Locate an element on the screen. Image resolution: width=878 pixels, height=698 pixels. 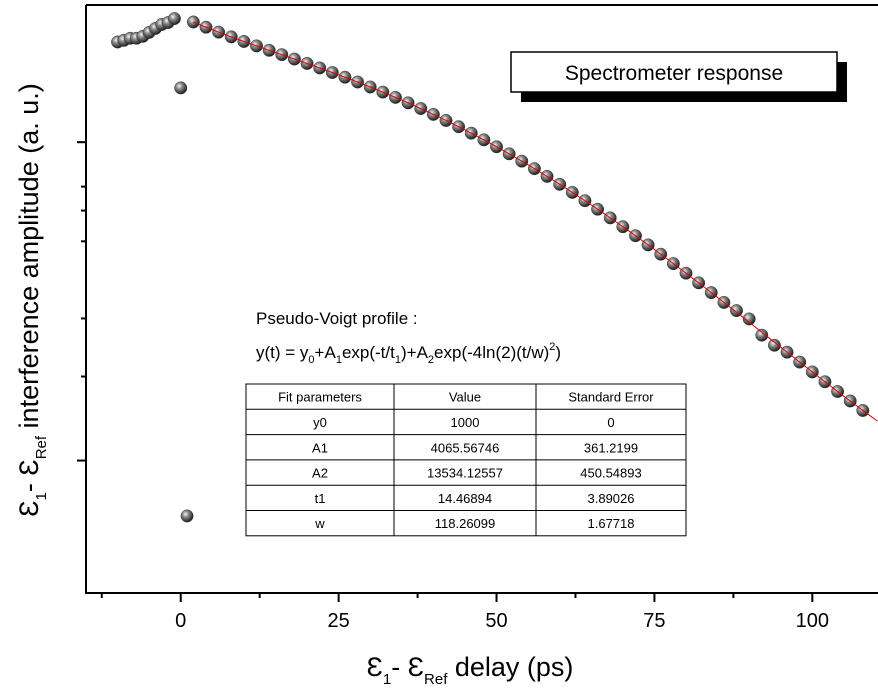
table-cell: A2 is located at coordinates (320, 473).